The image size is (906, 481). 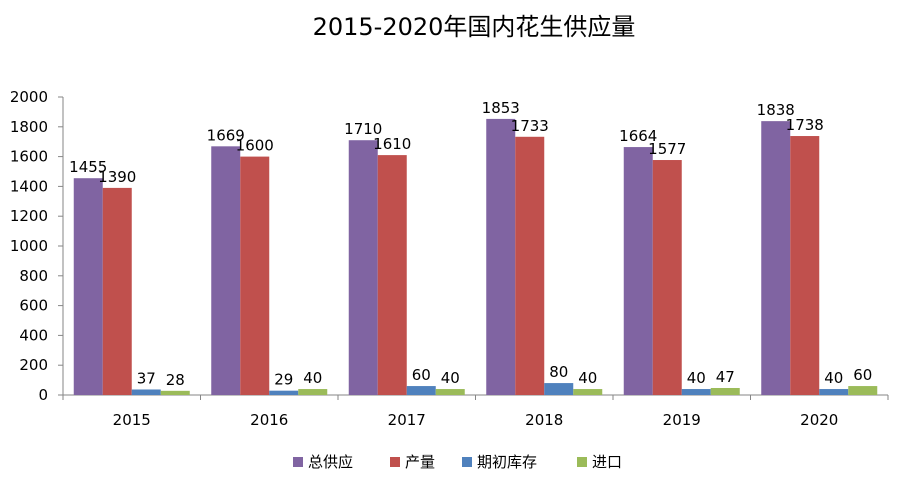 I want to click on bar-期初库存-2018, so click(x=559, y=389).